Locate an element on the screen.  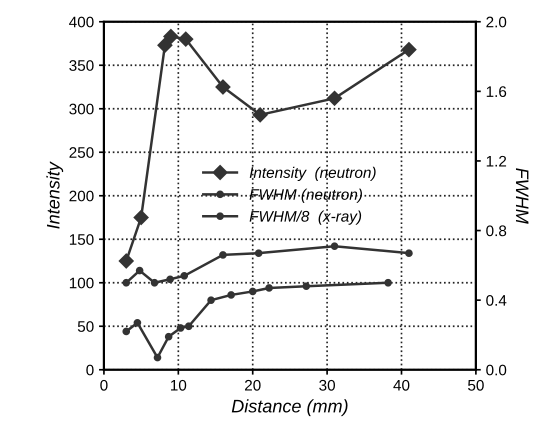
y2-tick-label: 1.2 is located at coordinates (496, 161).